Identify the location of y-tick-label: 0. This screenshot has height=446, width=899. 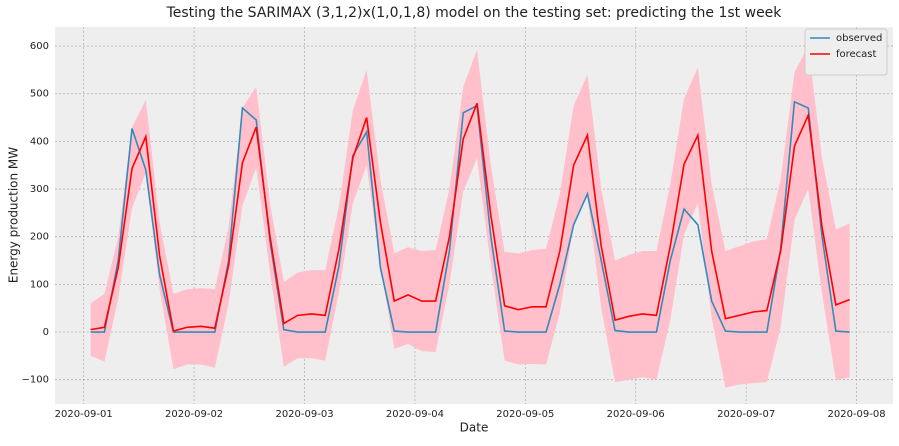
(46, 332).